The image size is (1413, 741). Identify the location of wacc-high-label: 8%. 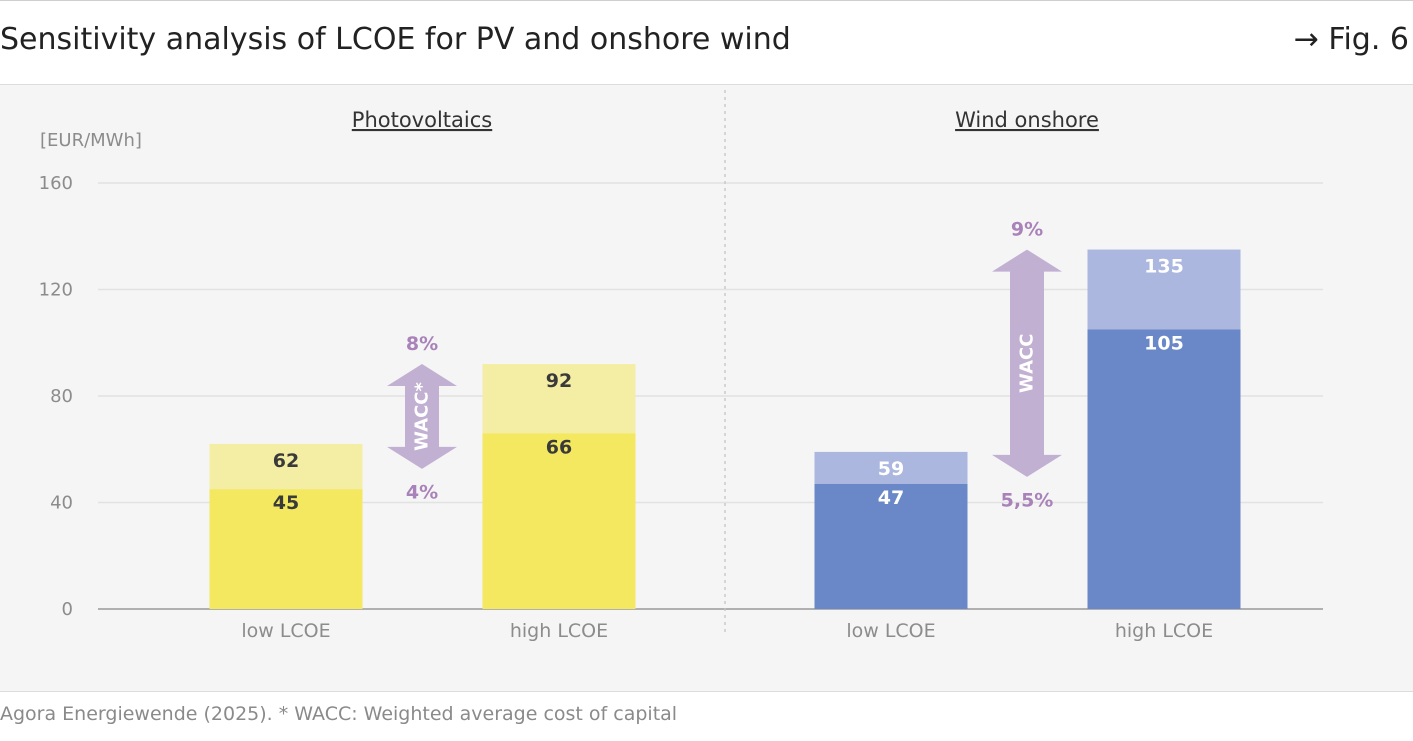
(422, 344).